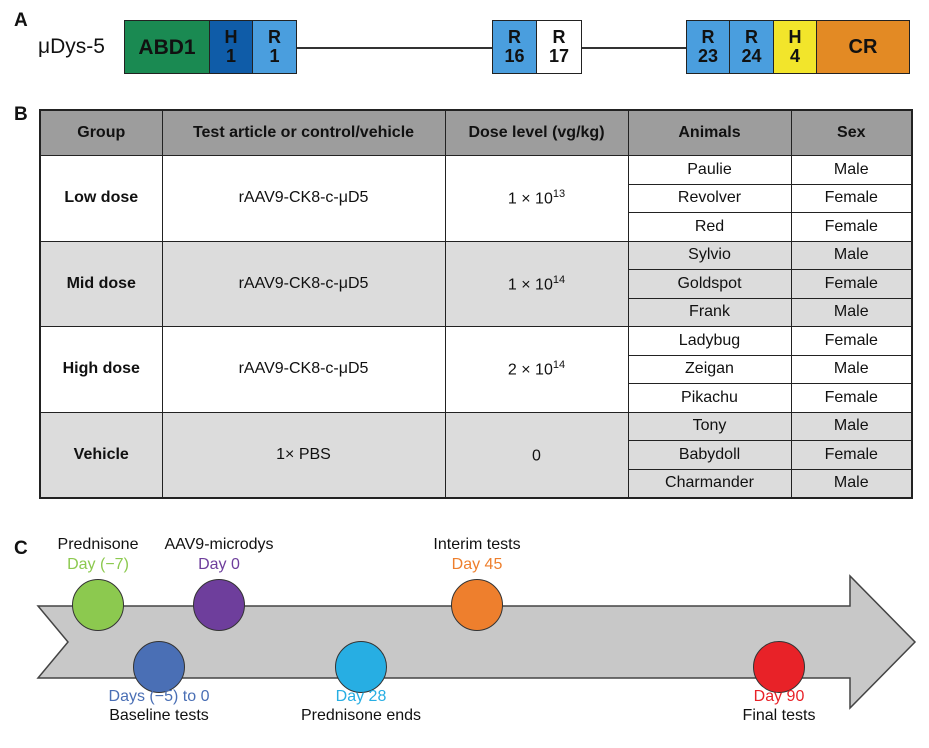  What do you see at coordinates (709, 198) in the screenshot?
I see `animal-name-cell: Revolver` at bounding box center [709, 198].